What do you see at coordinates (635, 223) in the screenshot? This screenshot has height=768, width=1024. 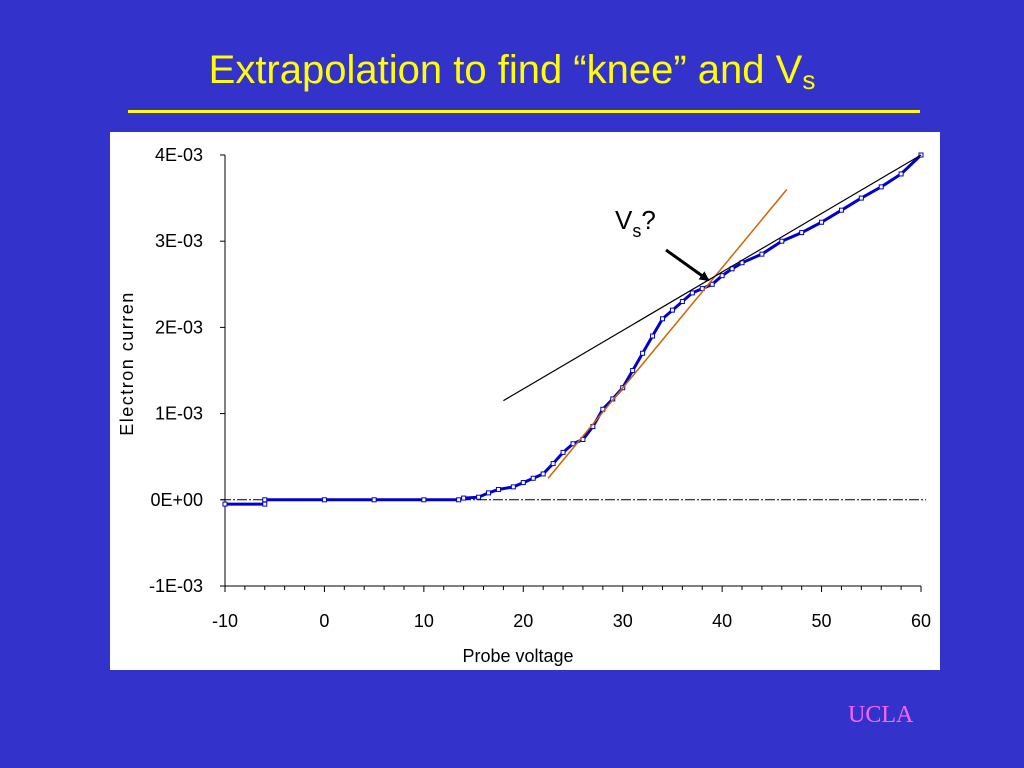 I see `vs-annotation: Vs?` at bounding box center [635, 223].